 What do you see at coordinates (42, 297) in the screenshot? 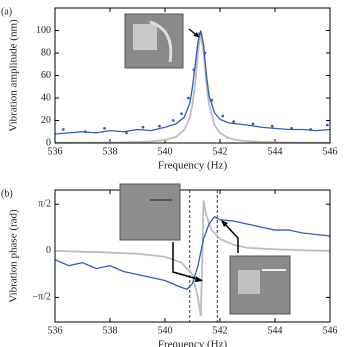
I see `y-tick-label: −π/2` at bounding box center [42, 297].